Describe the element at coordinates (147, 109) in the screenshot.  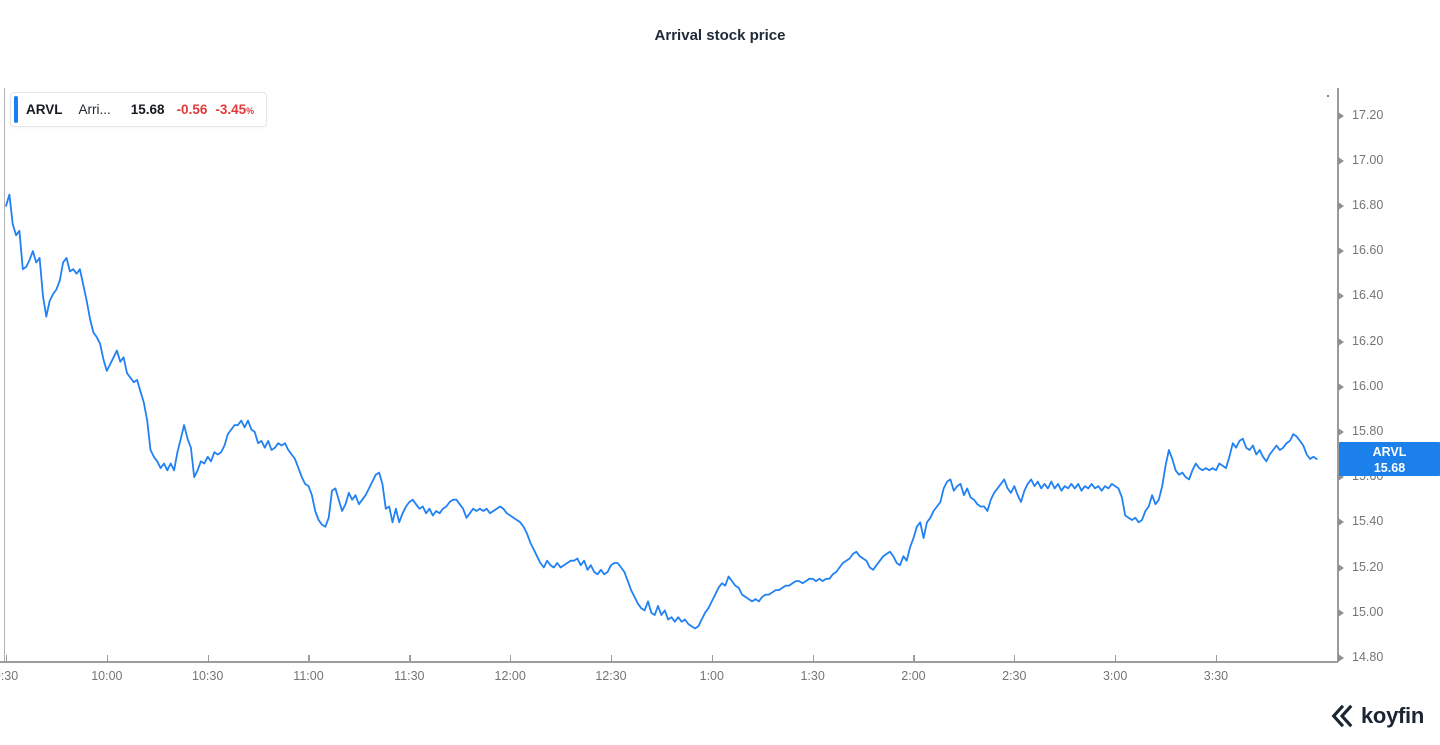
I see `legend-last-price: 15.68` at that location.